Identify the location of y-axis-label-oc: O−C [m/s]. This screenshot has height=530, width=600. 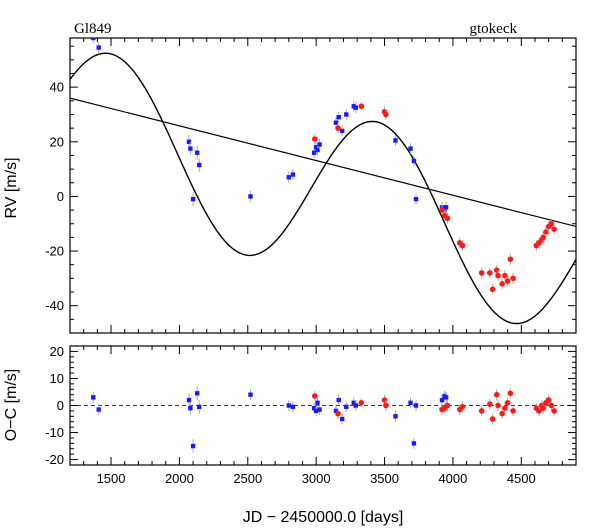
(11, 405).